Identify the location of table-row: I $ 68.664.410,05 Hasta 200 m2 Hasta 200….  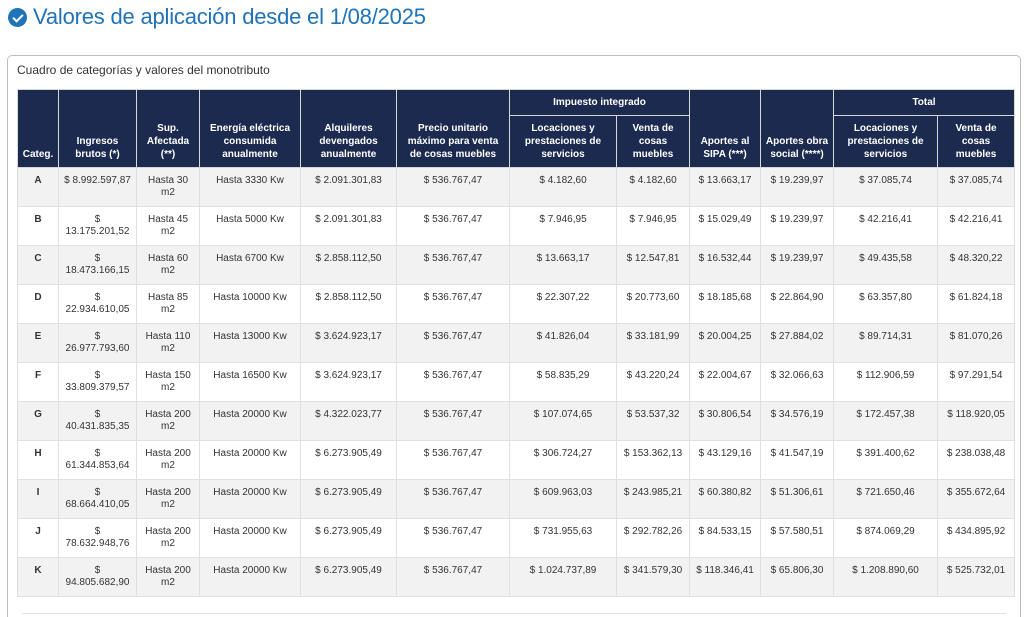
(516, 499).